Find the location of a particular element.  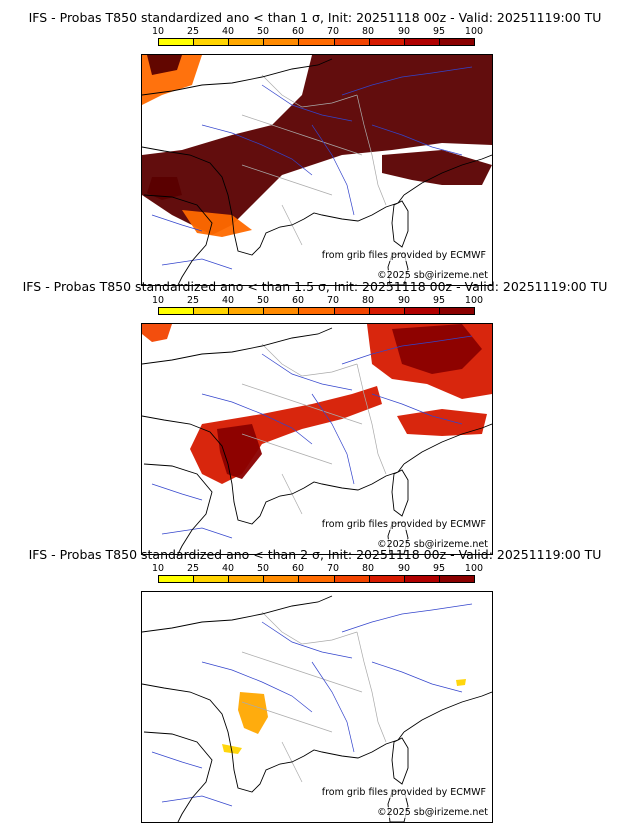

colorbar-label: 100 is located at coordinates (474, 31).